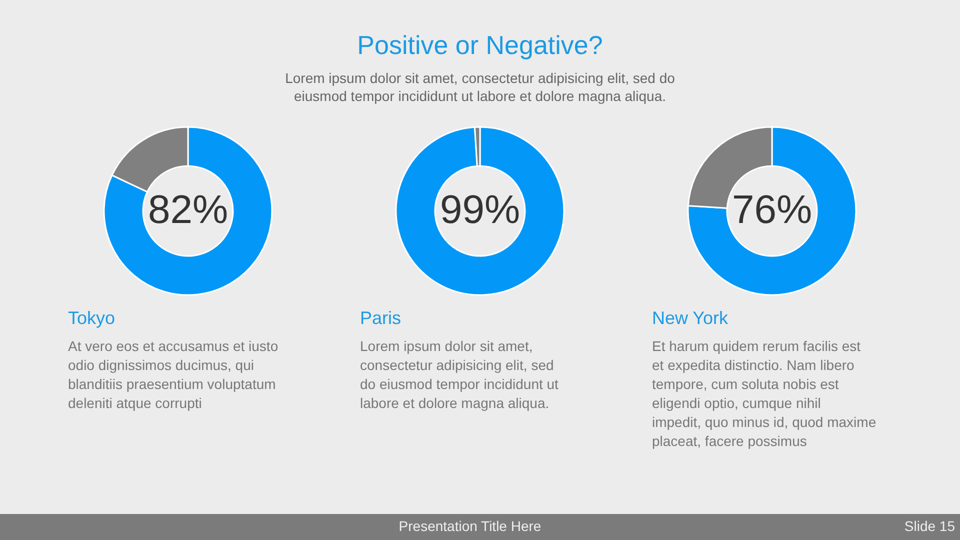 The image size is (960, 540). What do you see at coordinates (381, 318) in the screenshot?
I see `text: Paris` at bounding box center [381, 318].